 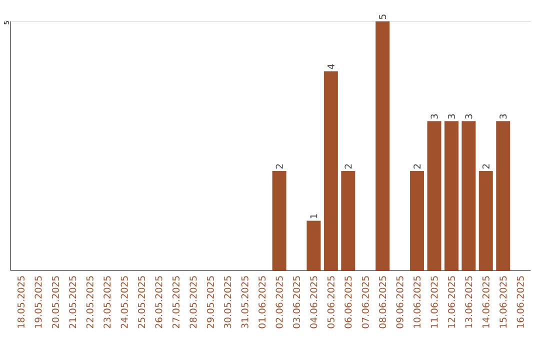 What do you see at coordinates (72, 302) in the screenshot?
I see `x-tick-label: 21.05.2025` at bounding box center [72, 302].